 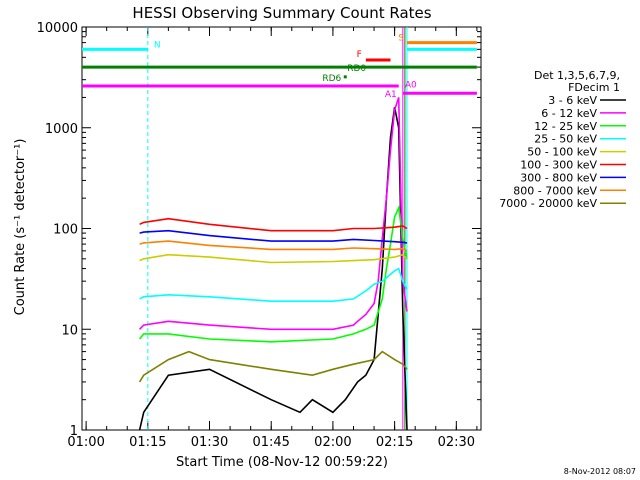 I want to click on flag-label-2: S, so click(x=401, y=39).